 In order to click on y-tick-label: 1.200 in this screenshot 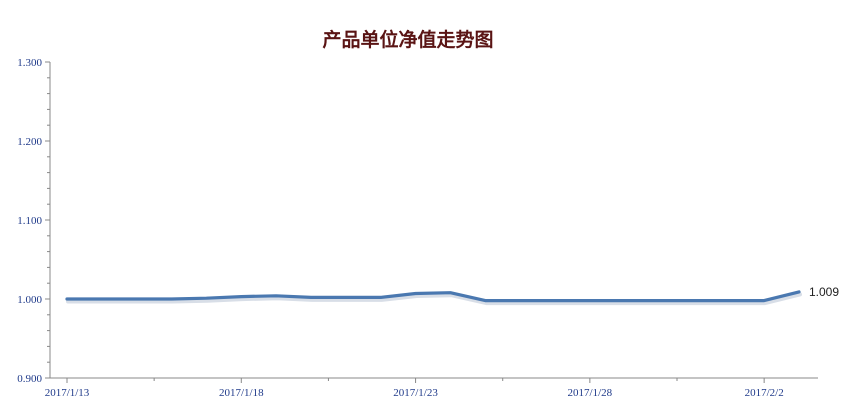, I will do `click(29, 142)`.